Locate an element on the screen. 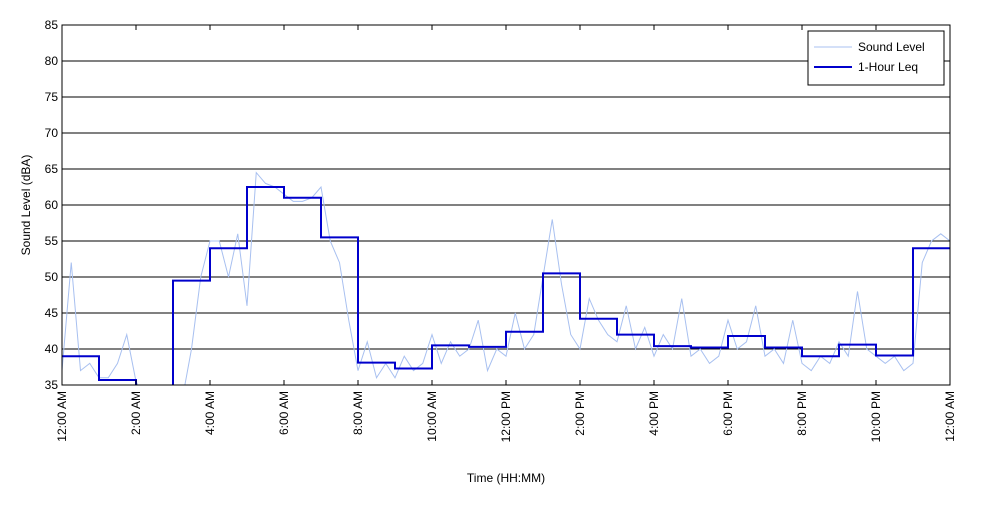 Image resolution: width=1000 pixels, height=505 pixels. y-tick-label: 35 is located at coordinates (52, 385).